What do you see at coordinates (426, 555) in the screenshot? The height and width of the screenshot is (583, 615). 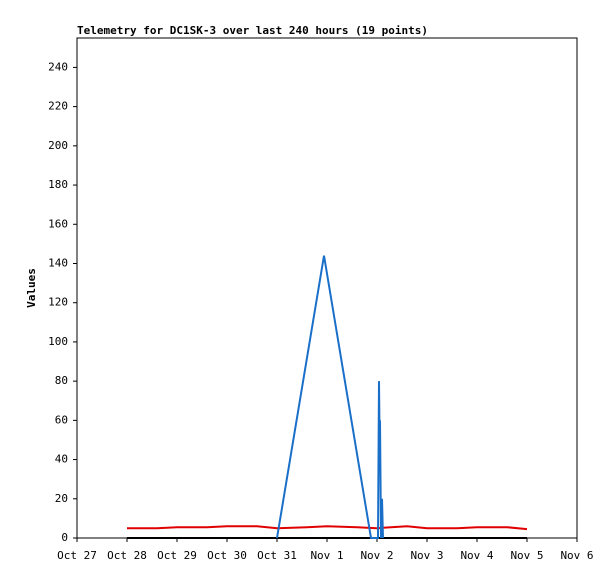 I see `x-tick-label: Nov 3` at bounding box center [426, 555].